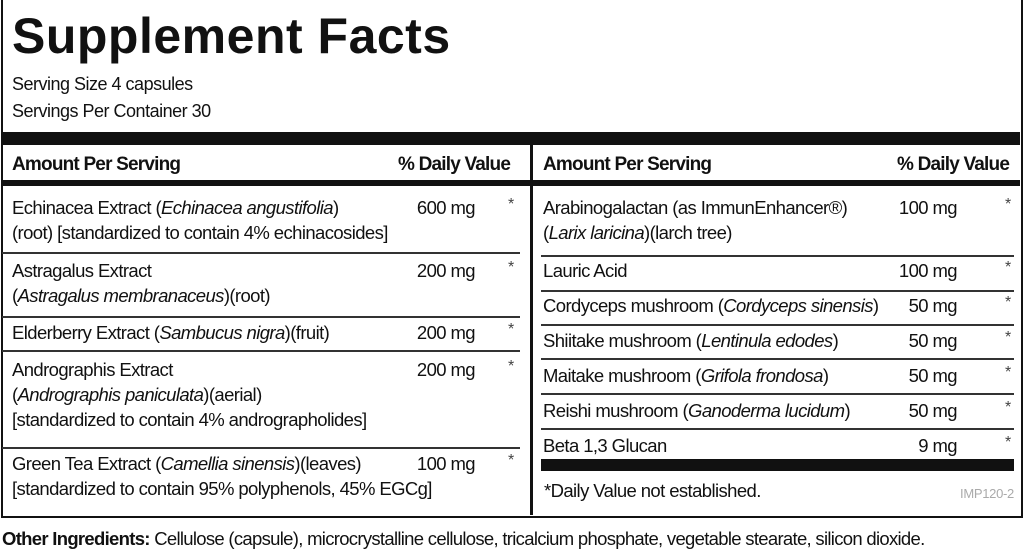 The height and width of the screenshot is (558, 1024). I want to click on footnote: *Daily Value not established., so click(652, 490).